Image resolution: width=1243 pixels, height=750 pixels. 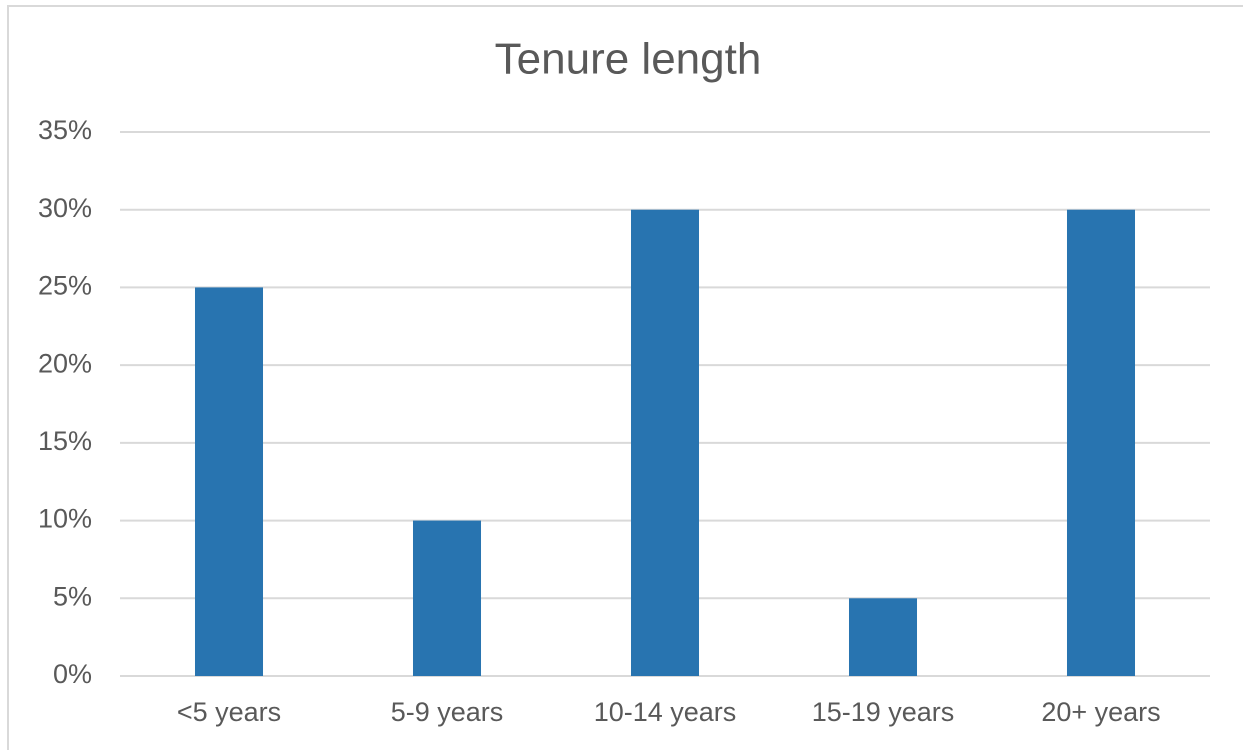 What do you see at coordinates (65, 519) in the screenshot?
I see `y-tick-label: 10%` at bounding box center [65, 519].